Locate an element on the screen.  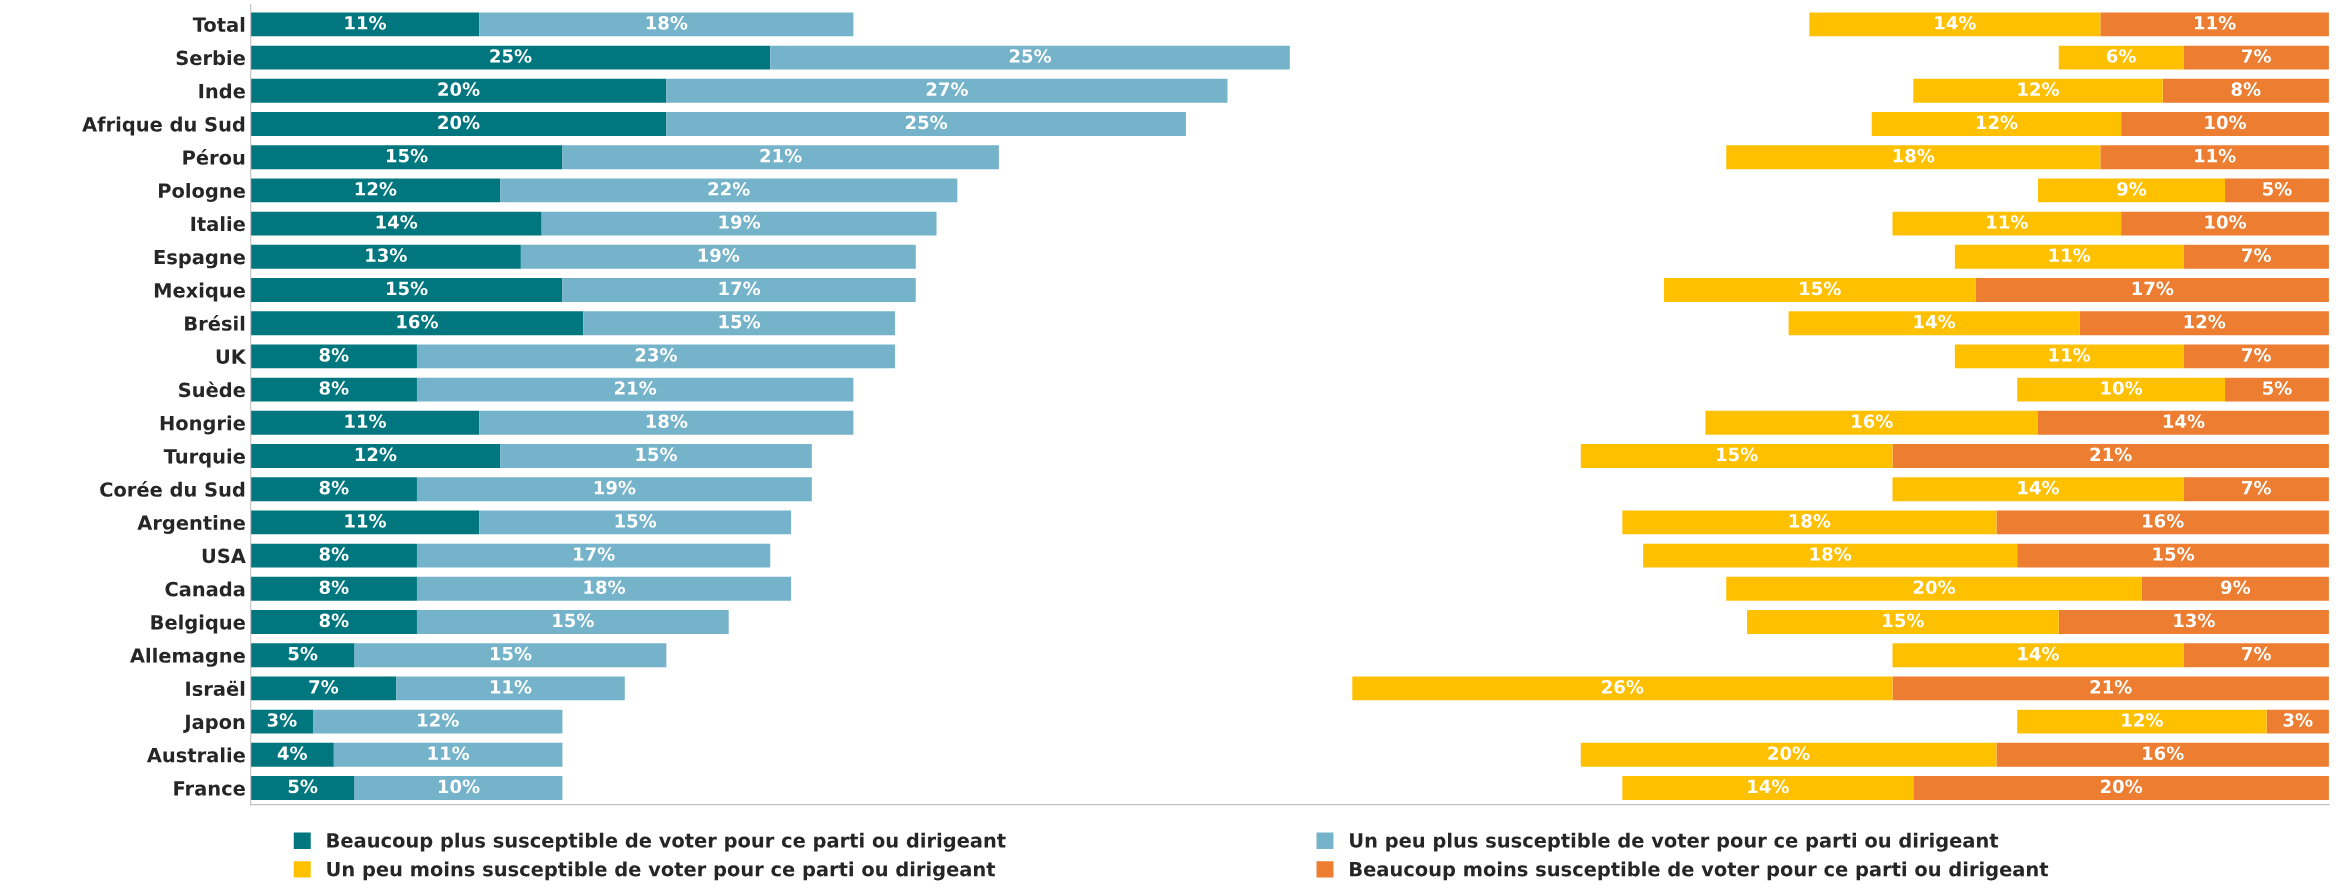
y-tick-label: Afrique du Sud is located at coordinates (163, 126).